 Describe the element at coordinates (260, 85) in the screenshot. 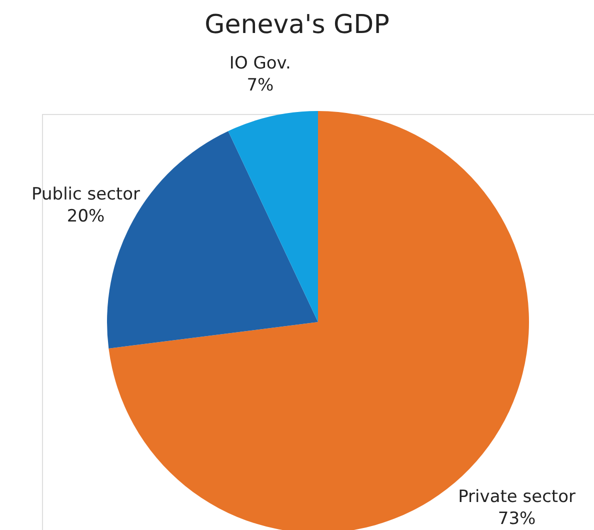

I see `data-label: 7%` at that location.